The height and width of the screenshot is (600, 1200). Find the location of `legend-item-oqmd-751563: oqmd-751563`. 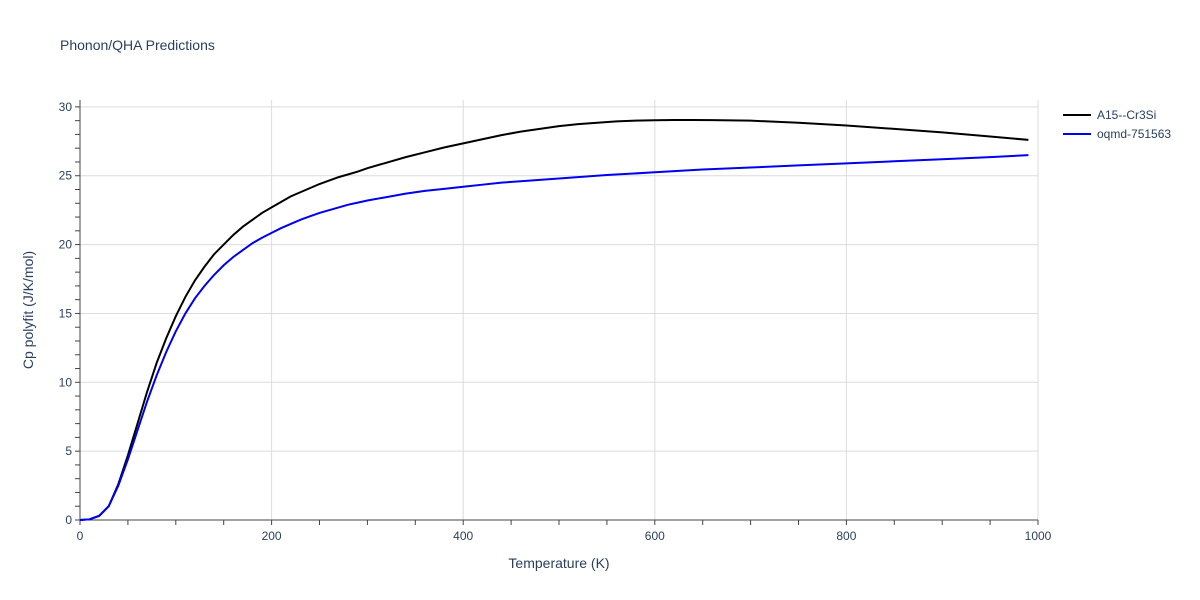

legend-item-oqmd-751563: oqmd-751563 is located at coordinates (1117, 134).